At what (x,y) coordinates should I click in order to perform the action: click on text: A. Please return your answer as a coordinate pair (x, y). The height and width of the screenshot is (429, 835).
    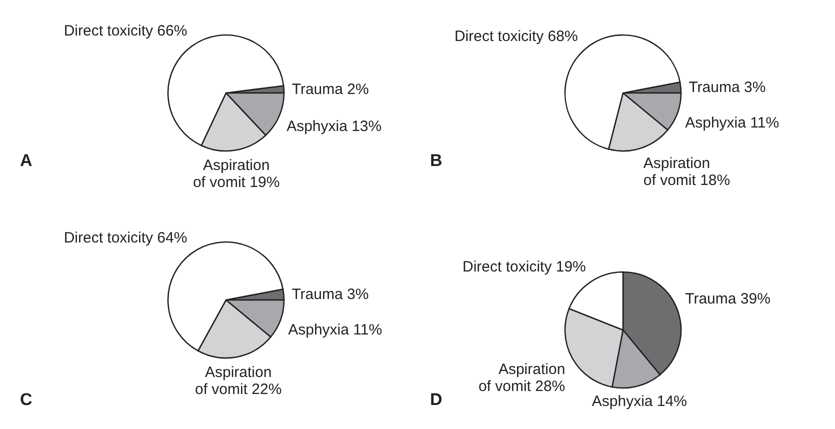
    Looking at the image, I should click on (26, 160).